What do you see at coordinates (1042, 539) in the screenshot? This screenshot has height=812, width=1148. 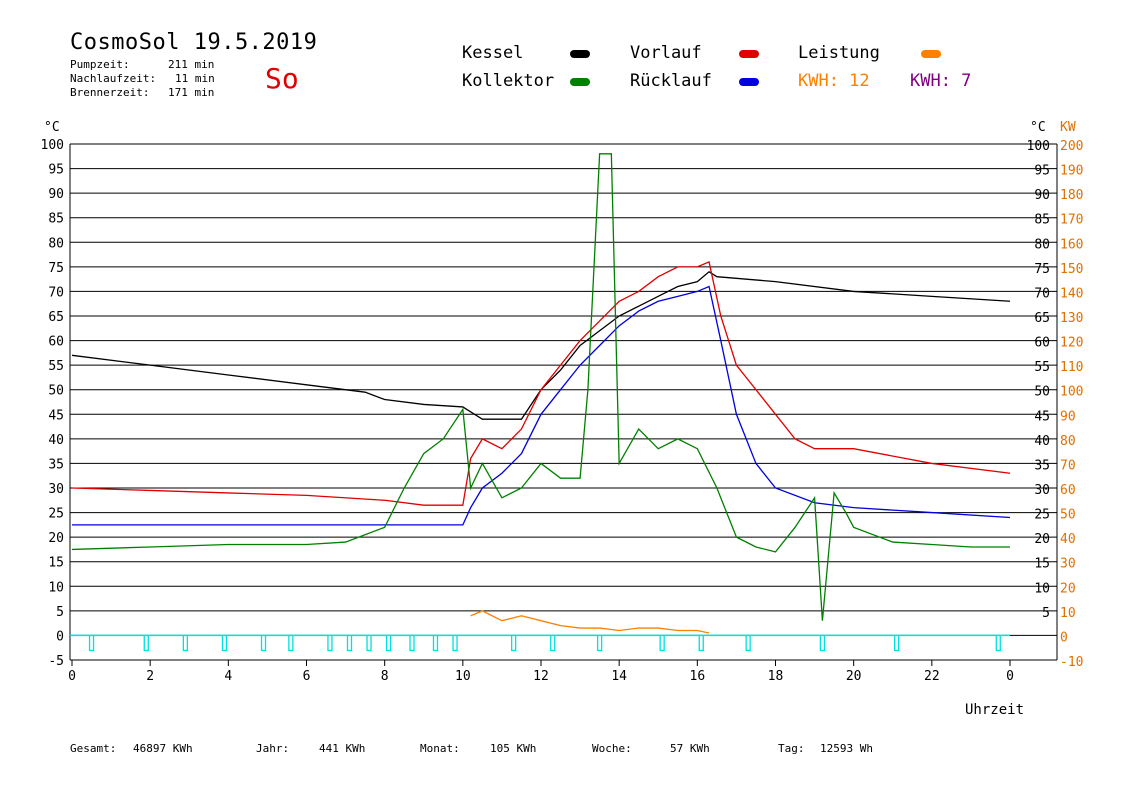 I see `y-tick-label-right: 20` at bounding box center [1042, 539].